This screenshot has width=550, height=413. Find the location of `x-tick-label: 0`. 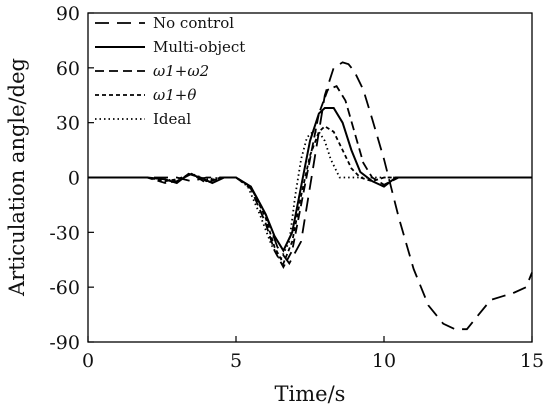

x-tick-label: 0 is located at coordinates (88, 361).